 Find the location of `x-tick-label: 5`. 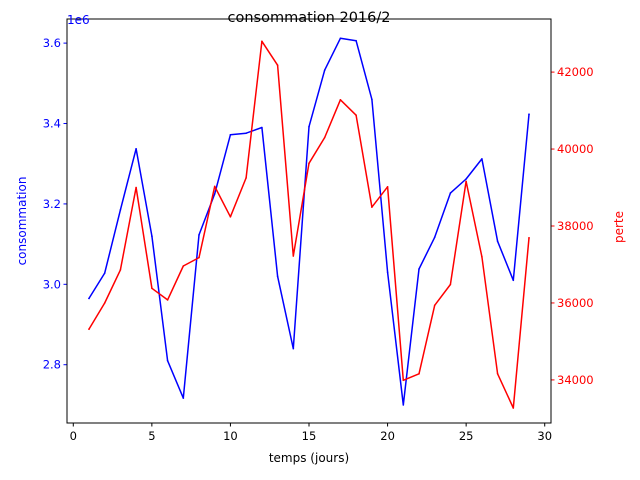

x-tick-label: 5 is located at coordinates (151, 436).